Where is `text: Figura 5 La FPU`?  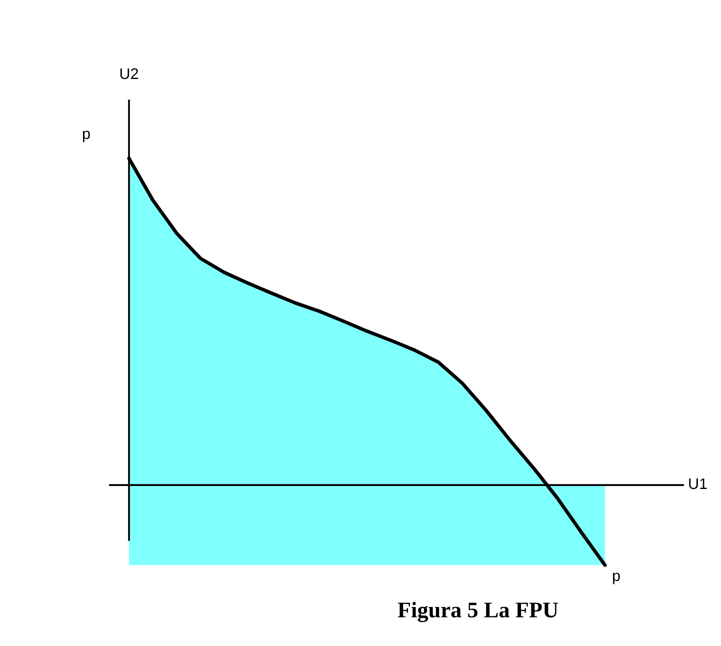 text: Figura 5 La FPU is located at coordinates (478, 612).